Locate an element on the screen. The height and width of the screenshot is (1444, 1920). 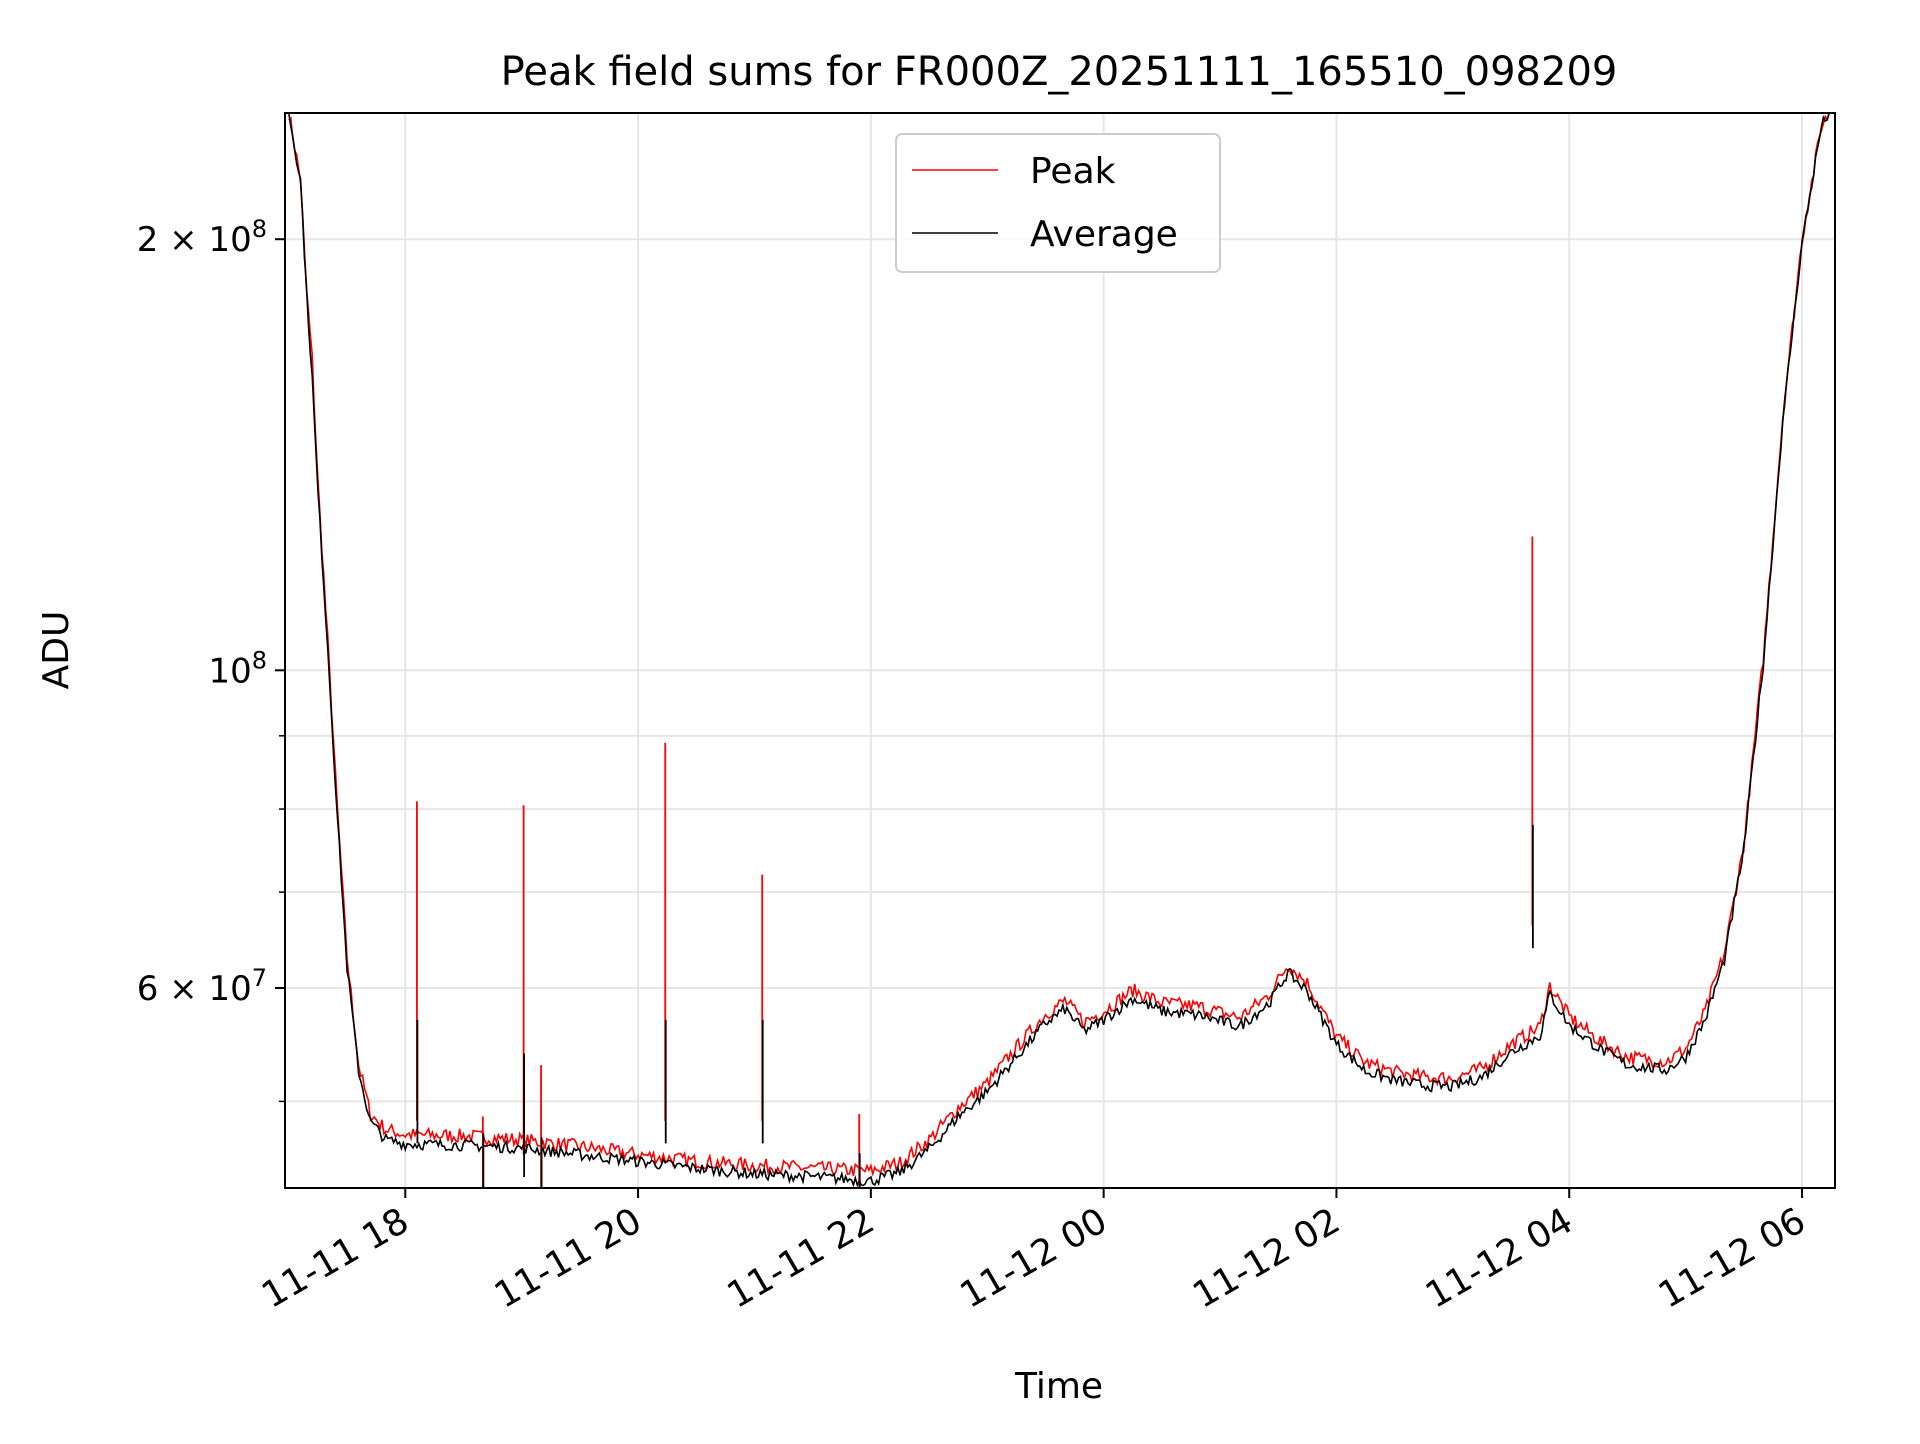
legend: Peak Average is located at coordinates (1058, 203).